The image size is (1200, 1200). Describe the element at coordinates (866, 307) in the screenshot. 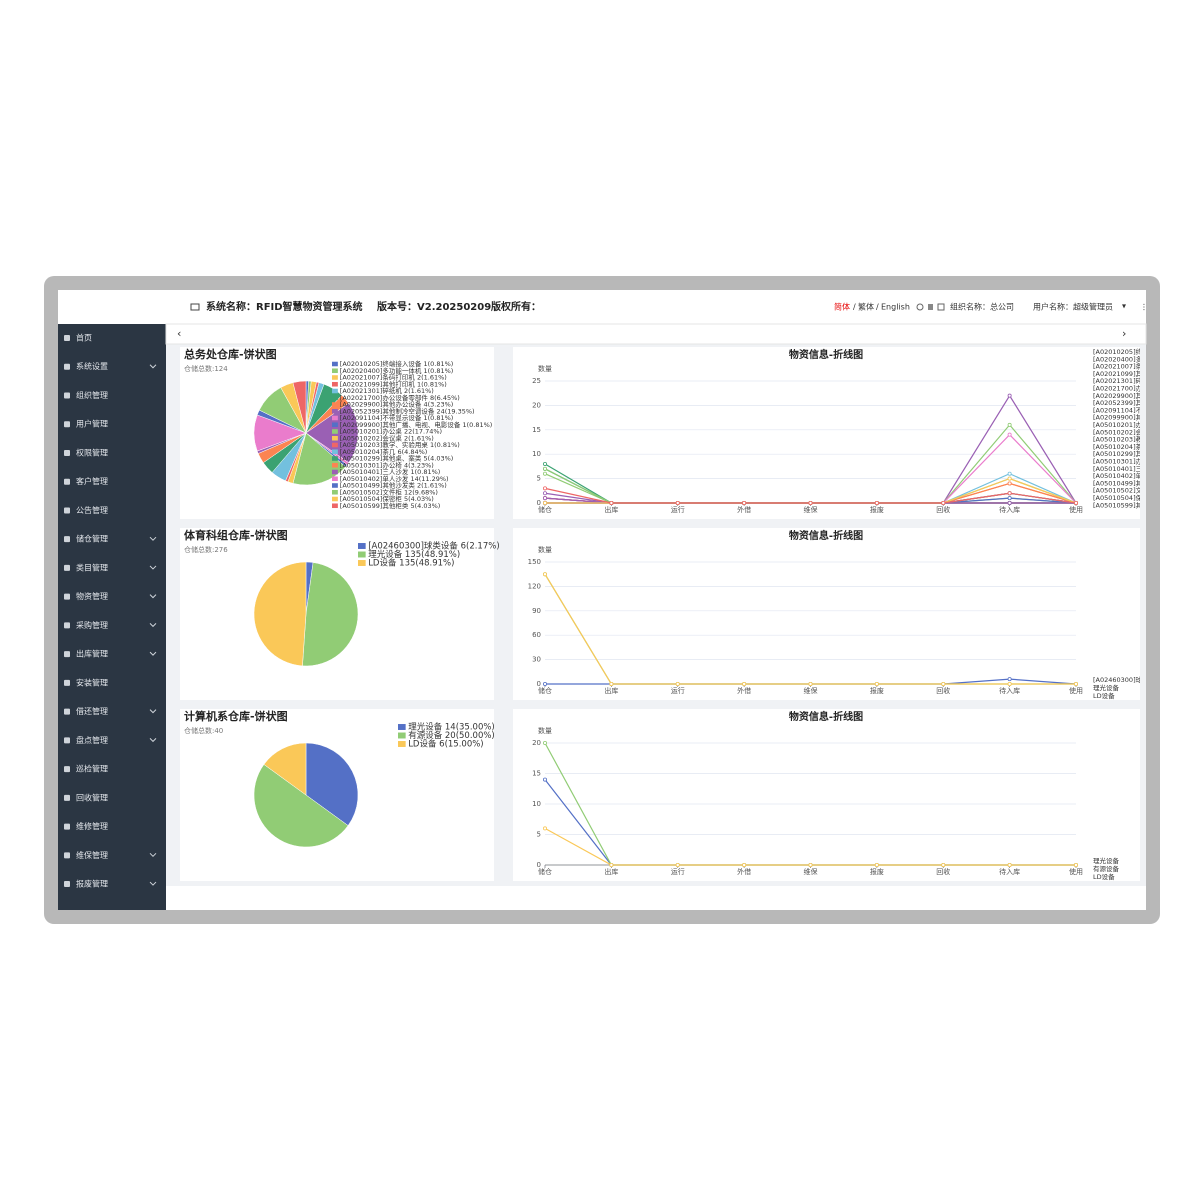

I see `lang-traditional: 繁体` at that location.